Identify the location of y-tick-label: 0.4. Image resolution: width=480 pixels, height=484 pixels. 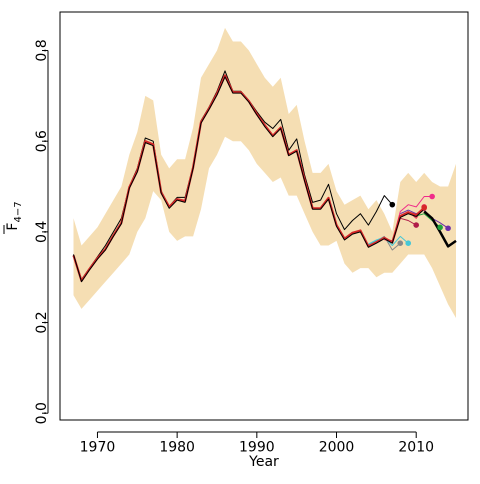
(42, 232).